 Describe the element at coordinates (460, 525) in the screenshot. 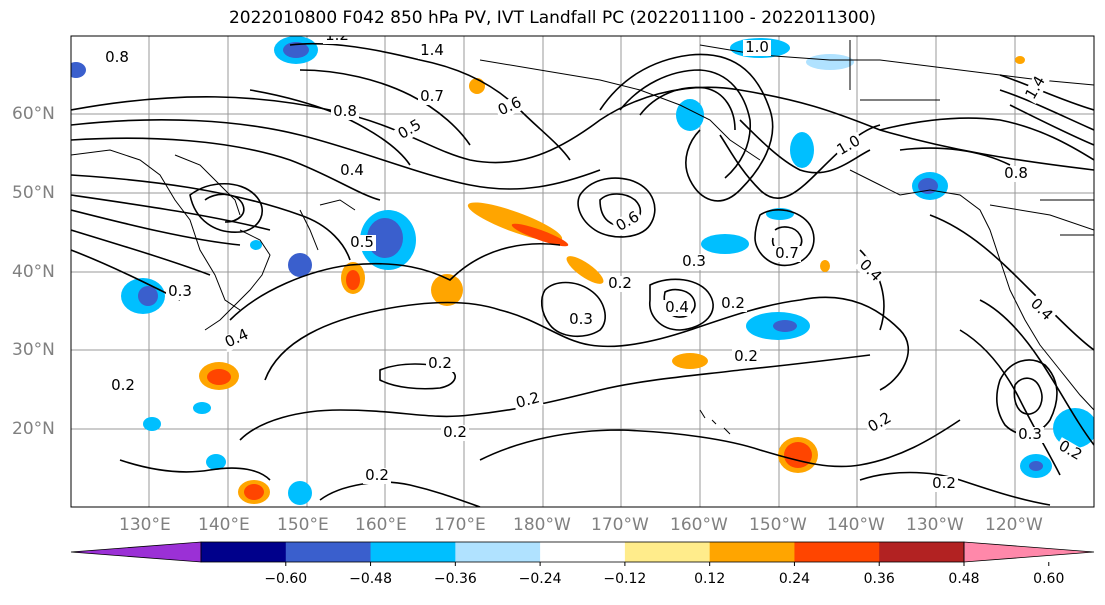

I see `longitude-label: 170°E` at that location.